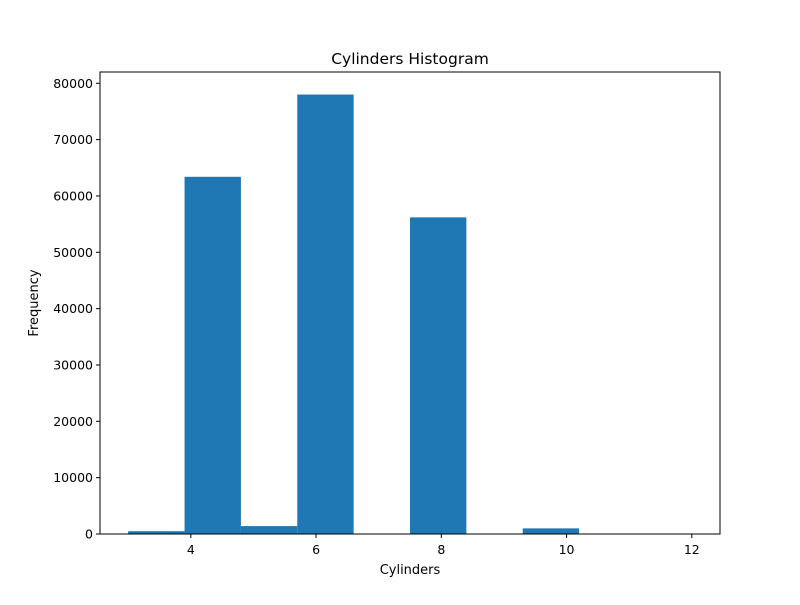  I want to click on y-tick-label: 70000, so click(73, 139).